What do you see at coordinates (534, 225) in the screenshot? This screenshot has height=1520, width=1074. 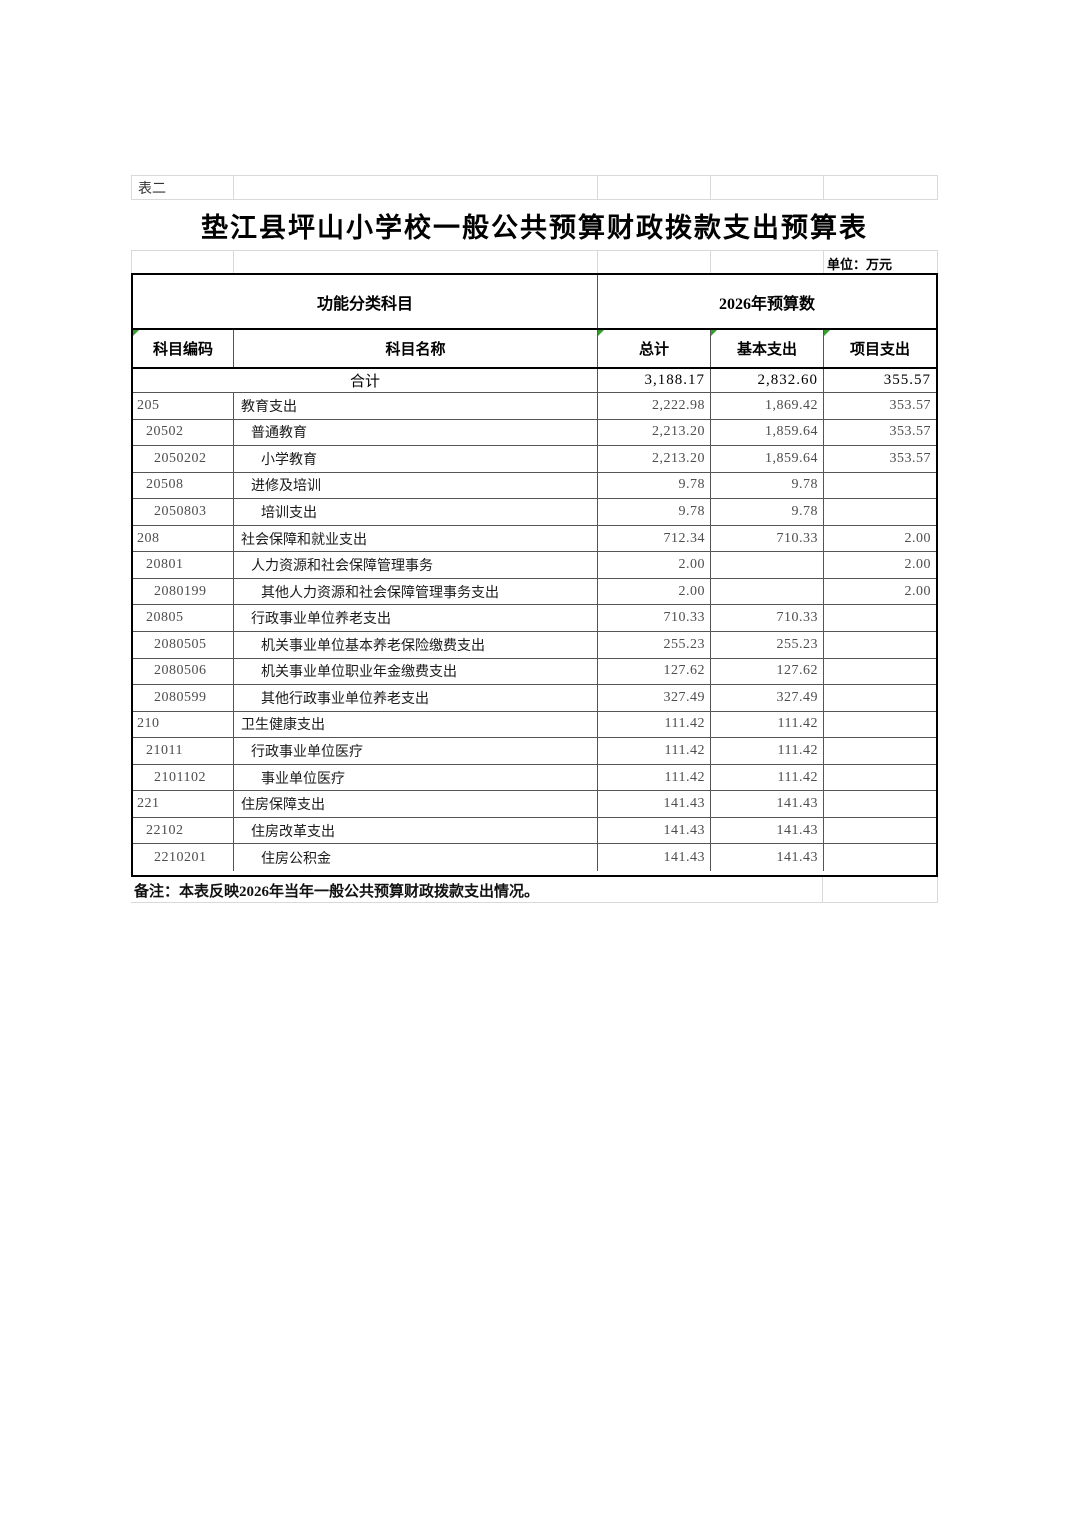 I see `title-row: 垫江县坪山小学校一般公共预算财政拨款支出预算表` at bounding box center [534, 225].